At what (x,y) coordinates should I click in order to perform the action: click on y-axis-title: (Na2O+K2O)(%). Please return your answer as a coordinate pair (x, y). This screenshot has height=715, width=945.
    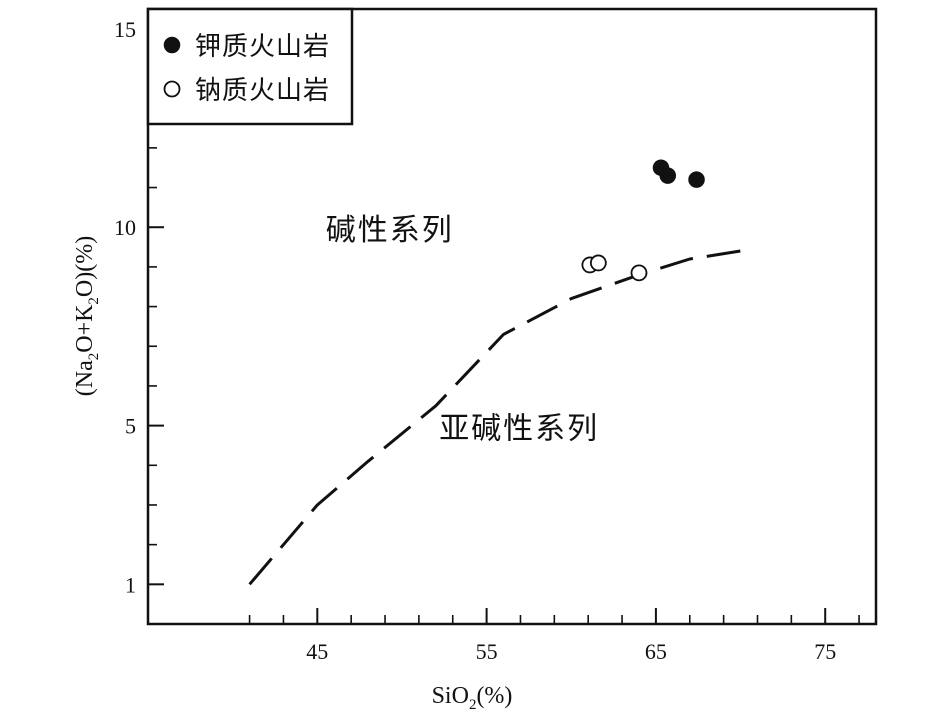
    Looking at the image, I should click on (87, 316).